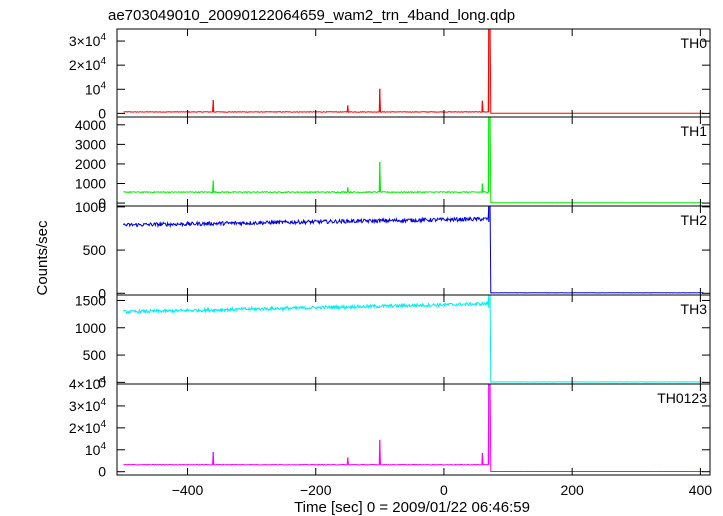 The width and height of the screenshot is (723, 516). Describe the element at coordinates (188, 490) in the screenshot. I see `x-tick-label: −400` at that location.